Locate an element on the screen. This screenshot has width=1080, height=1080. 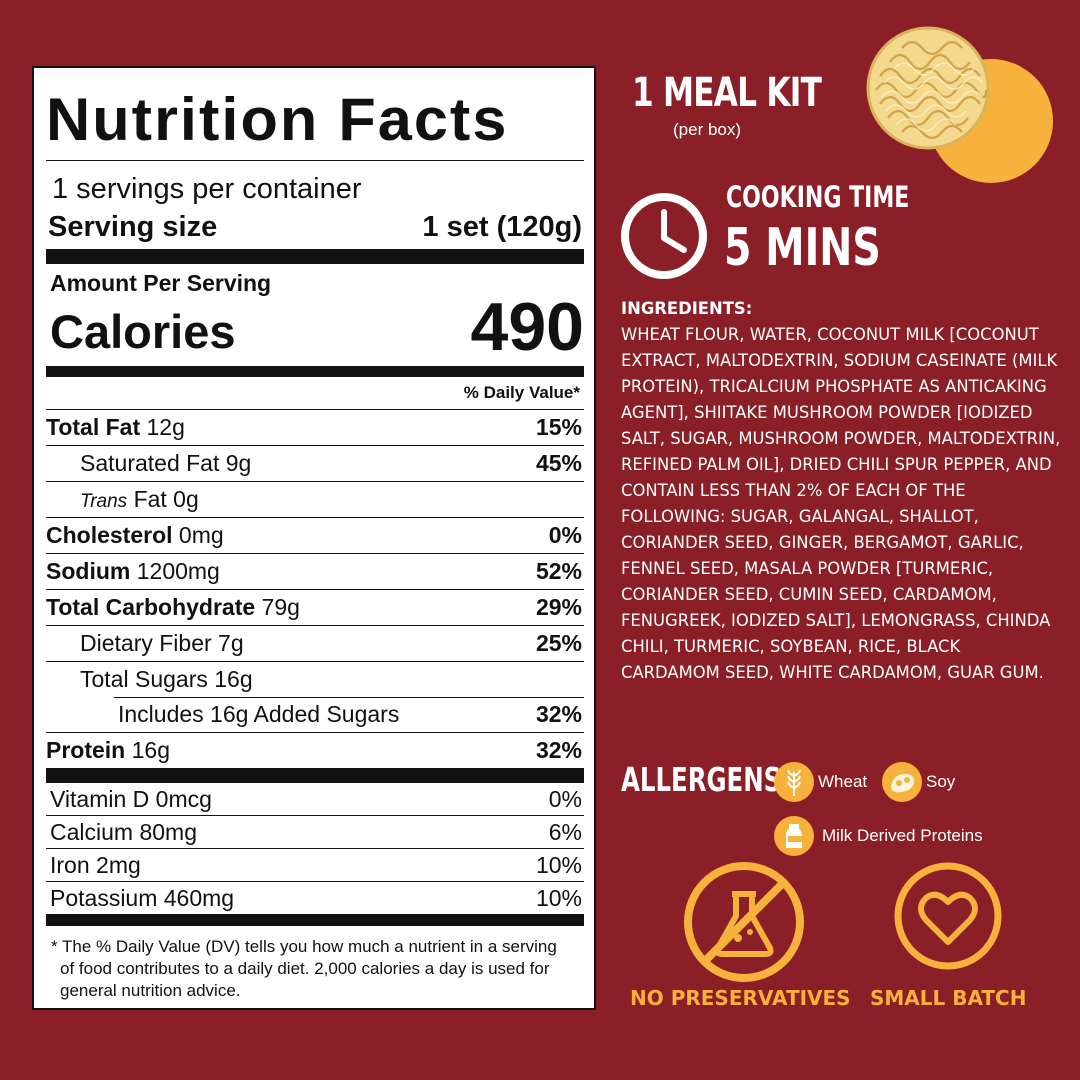
calories-value: 490 is located at coordinates (527, 327).